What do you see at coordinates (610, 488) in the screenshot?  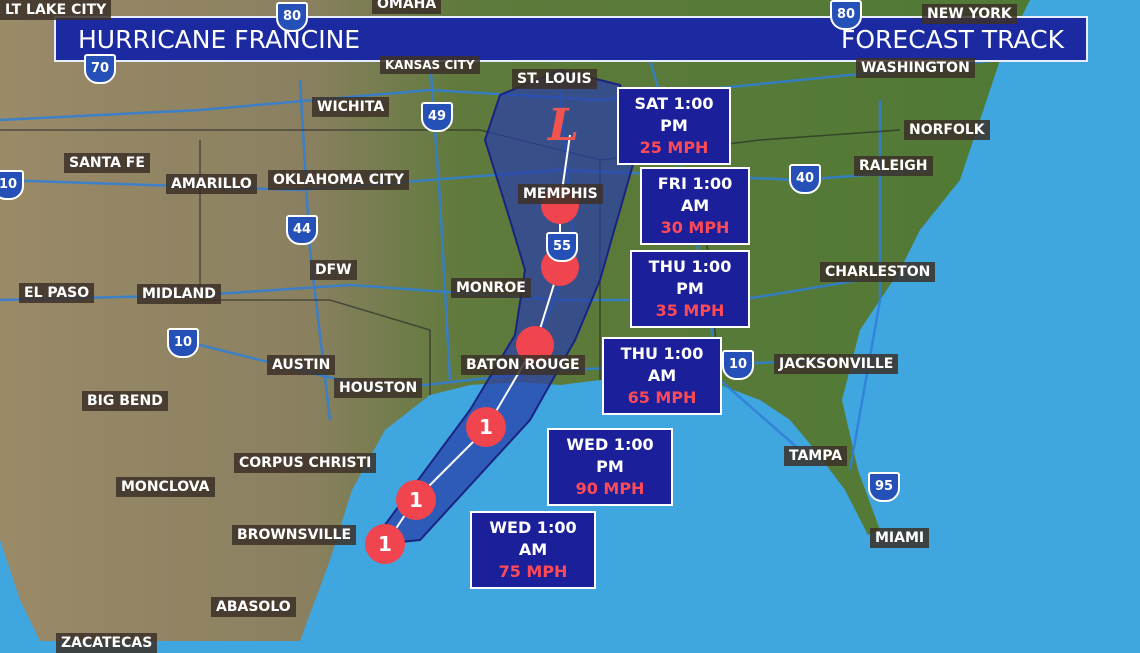 I see `forecast-wind: 90 MPH` at bounding box center [610, 488].